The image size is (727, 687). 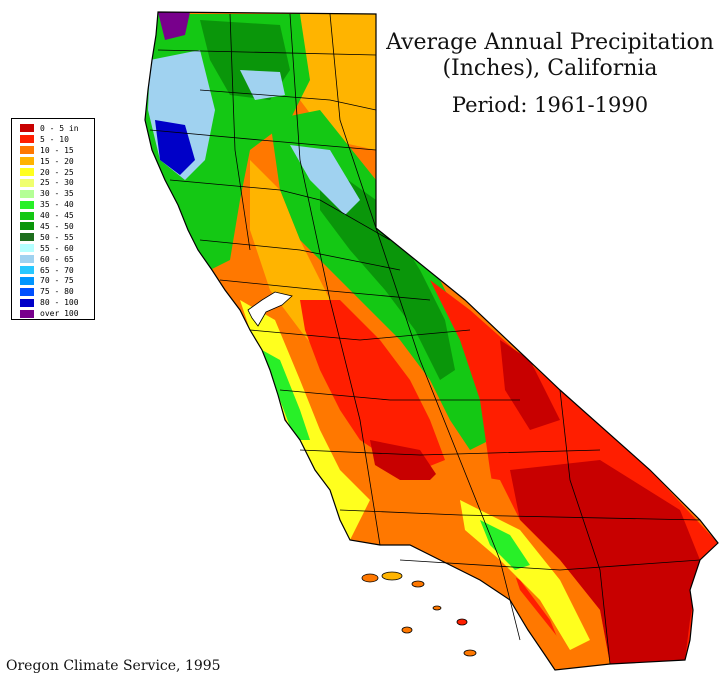 I want to click on legend-label: 40 - 45, so click(x=57, y=216).